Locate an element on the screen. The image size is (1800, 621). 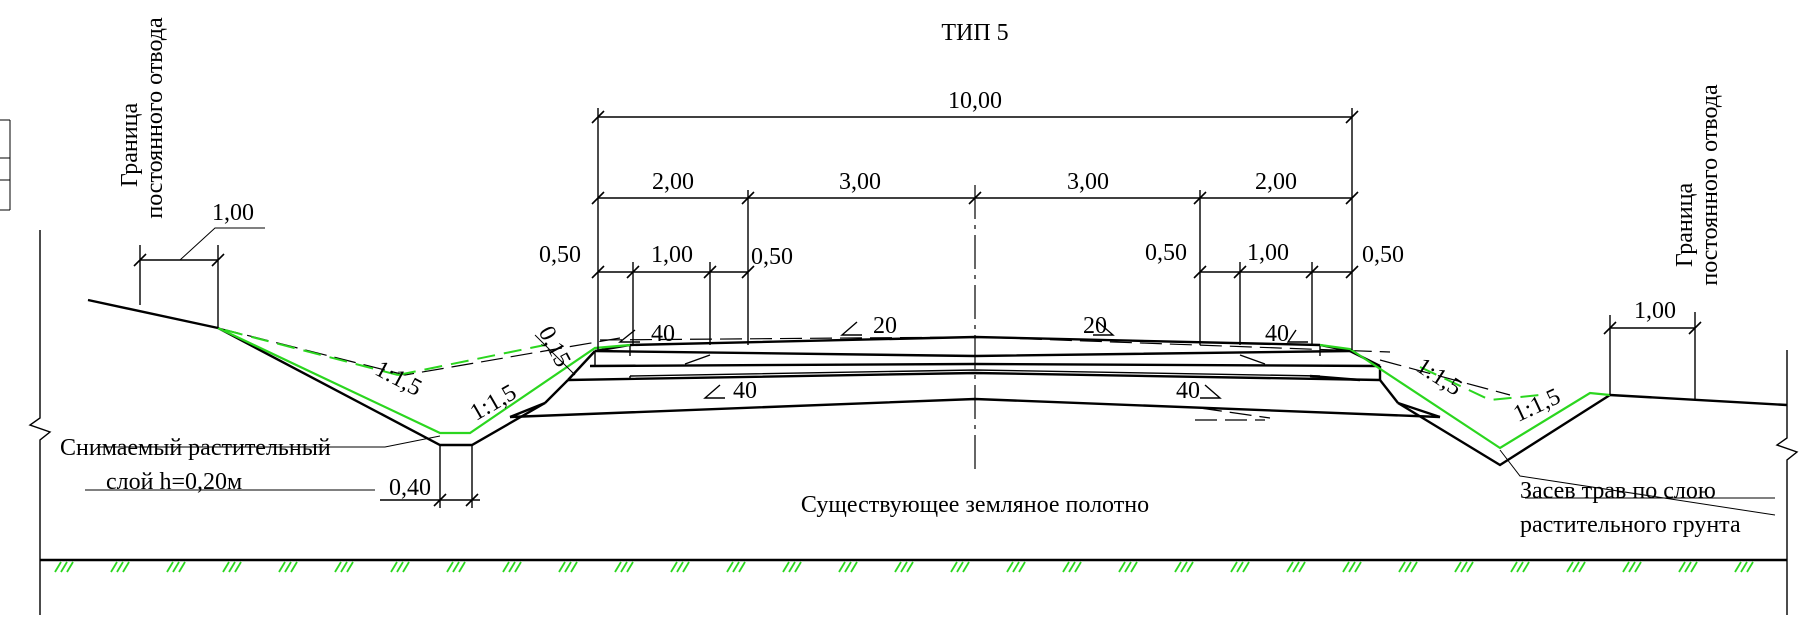
ground-hatching is located at coordinates (904, 567).